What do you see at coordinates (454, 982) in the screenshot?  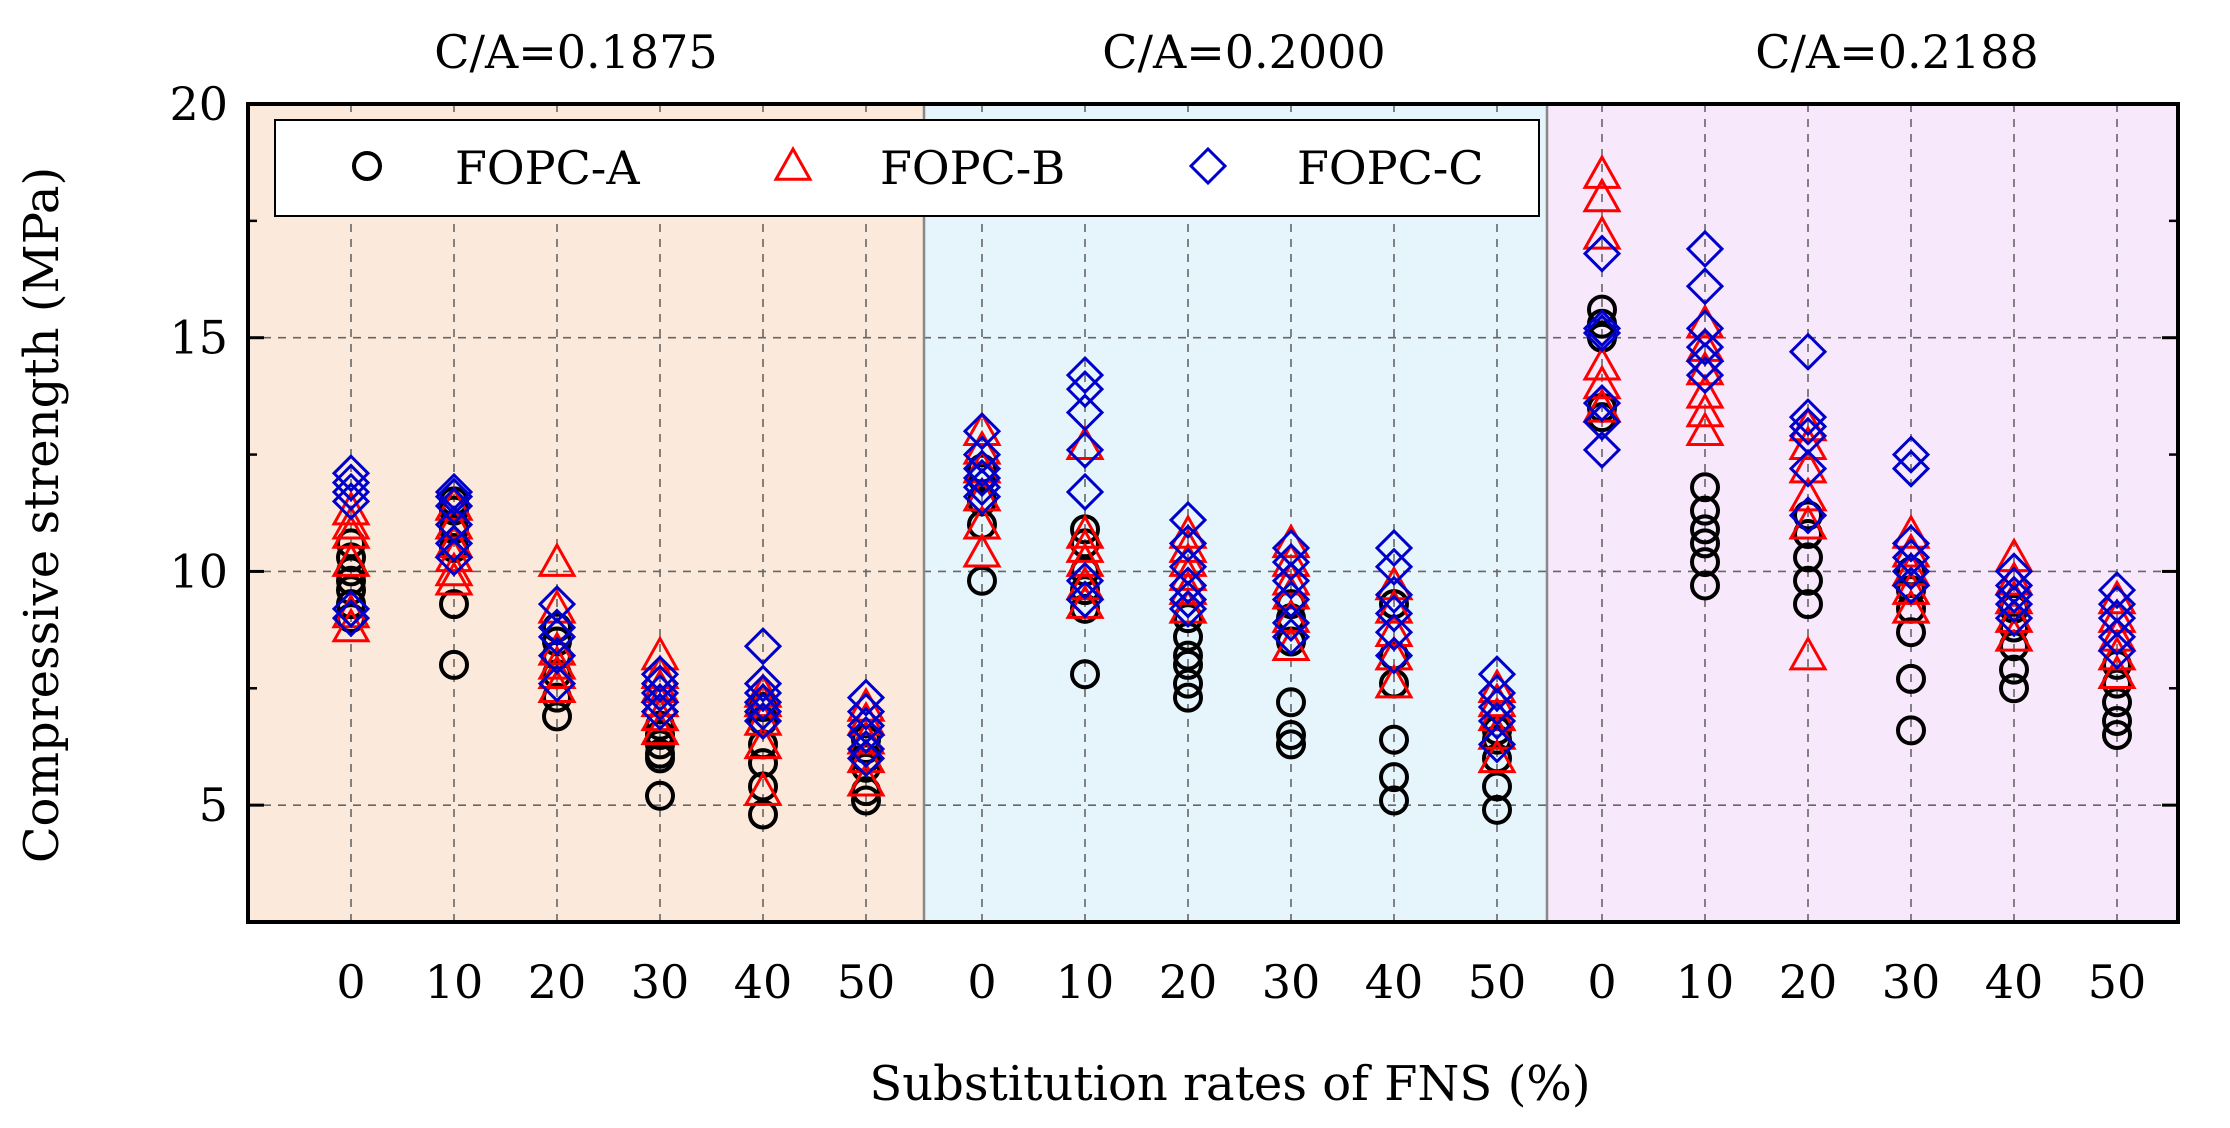 I see `x-tick-label-panel1-10: 10` at bounding box center [454, 982].